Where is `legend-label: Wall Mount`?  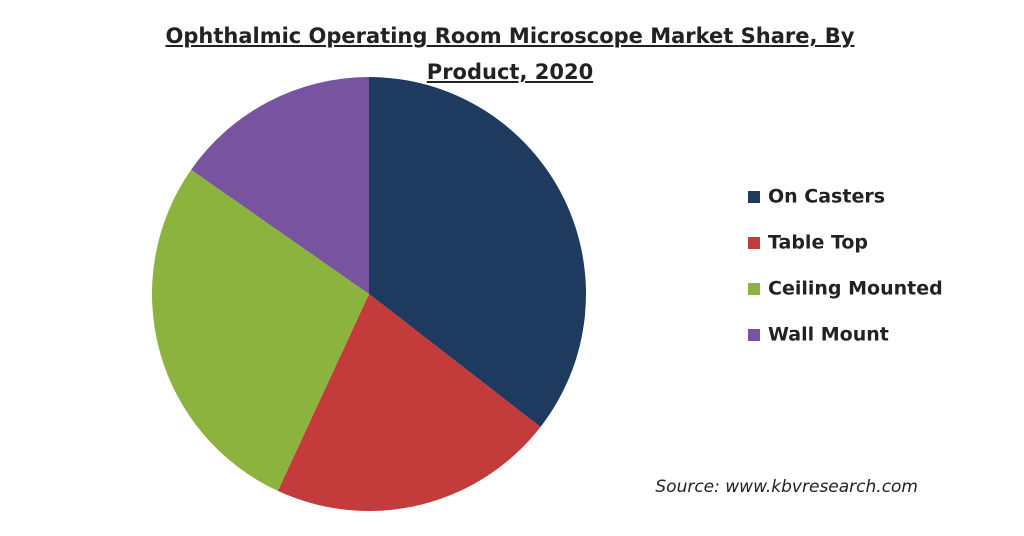 legend-label: Wall Mount is located at coordinates (828, 335).